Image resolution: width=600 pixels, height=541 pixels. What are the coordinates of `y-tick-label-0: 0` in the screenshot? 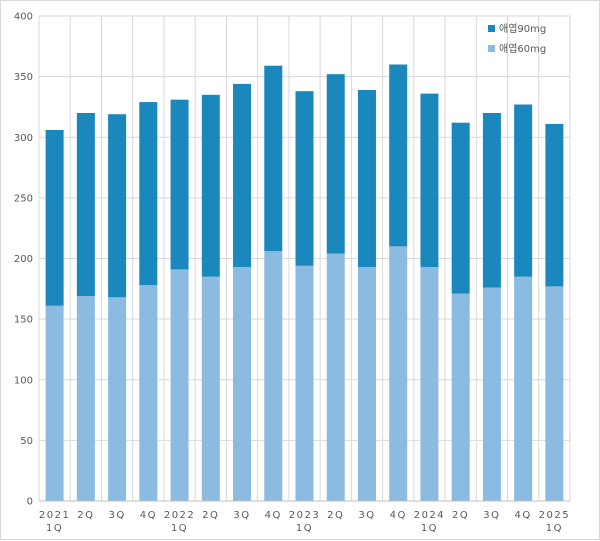 It's located at (30, 502).